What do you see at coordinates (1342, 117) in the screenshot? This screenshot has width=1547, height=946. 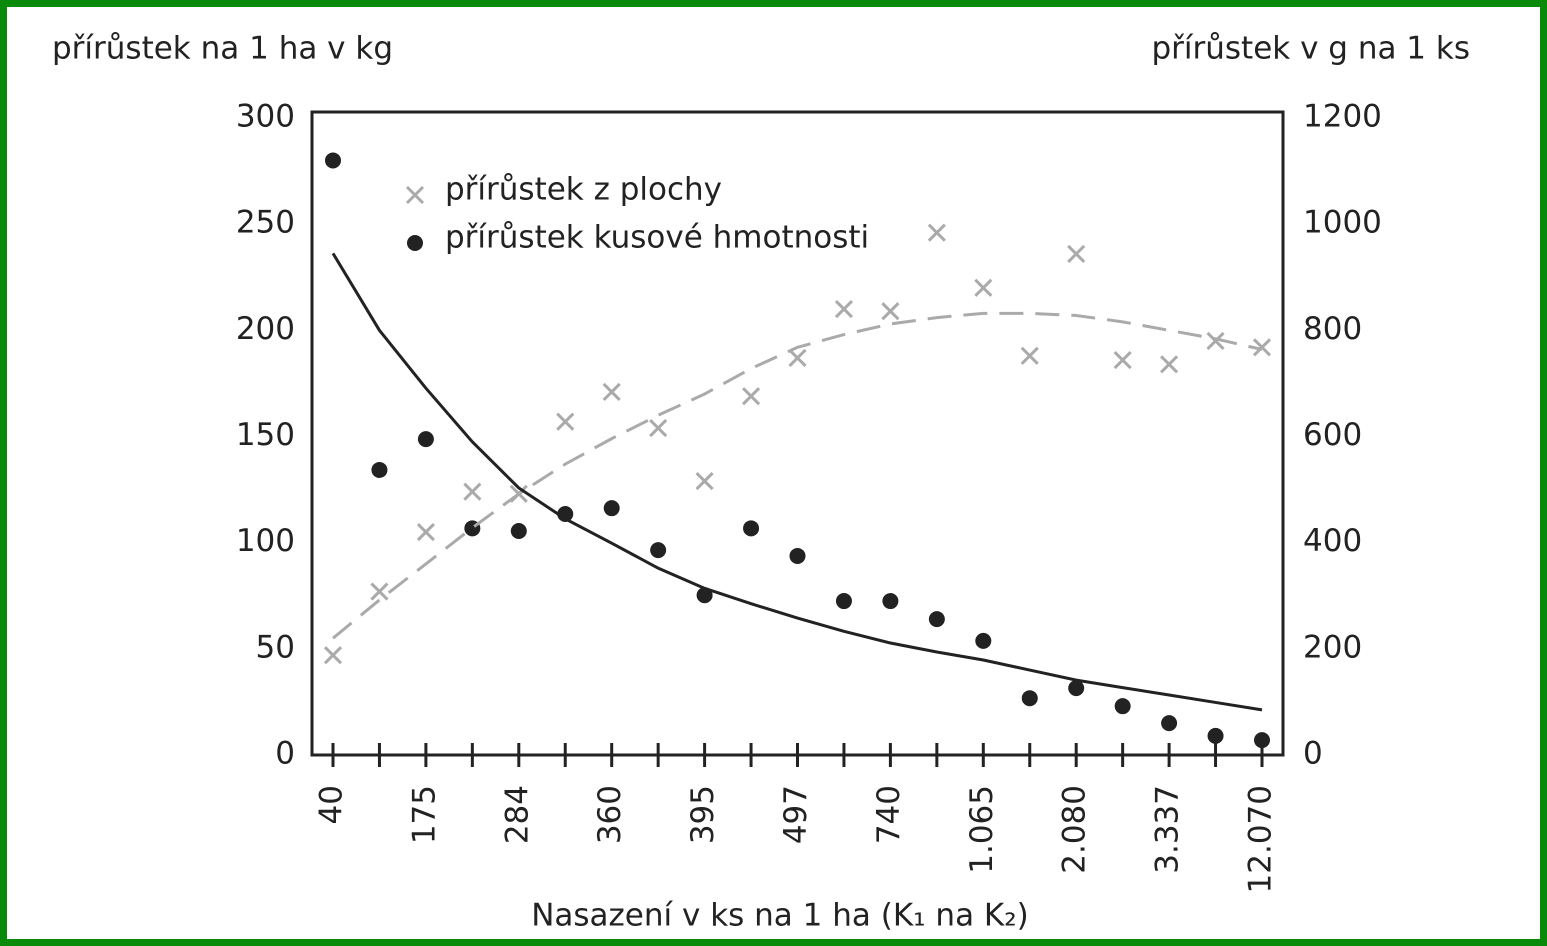 I see `y2-tick-label: 1200` at bounding box center [1342, 117].